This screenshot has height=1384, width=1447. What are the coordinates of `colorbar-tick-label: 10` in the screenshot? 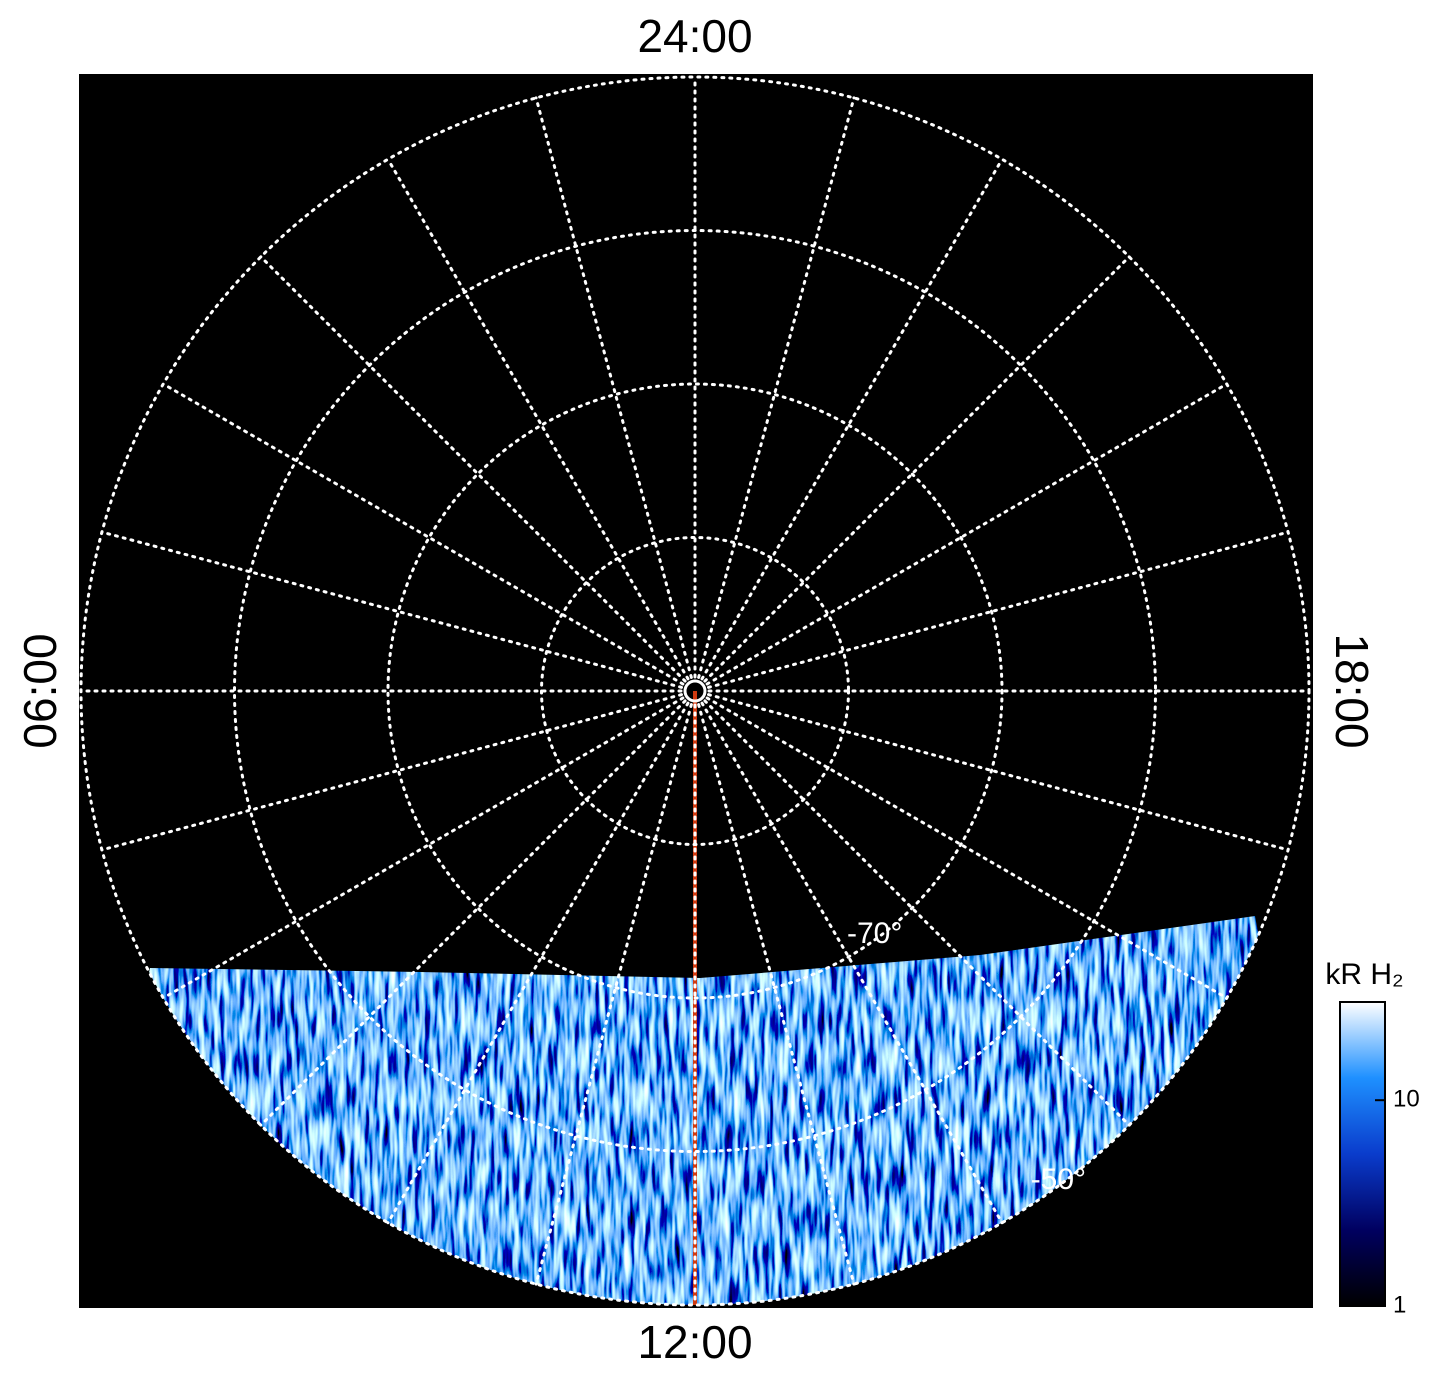 It's located at (1406, 1099).